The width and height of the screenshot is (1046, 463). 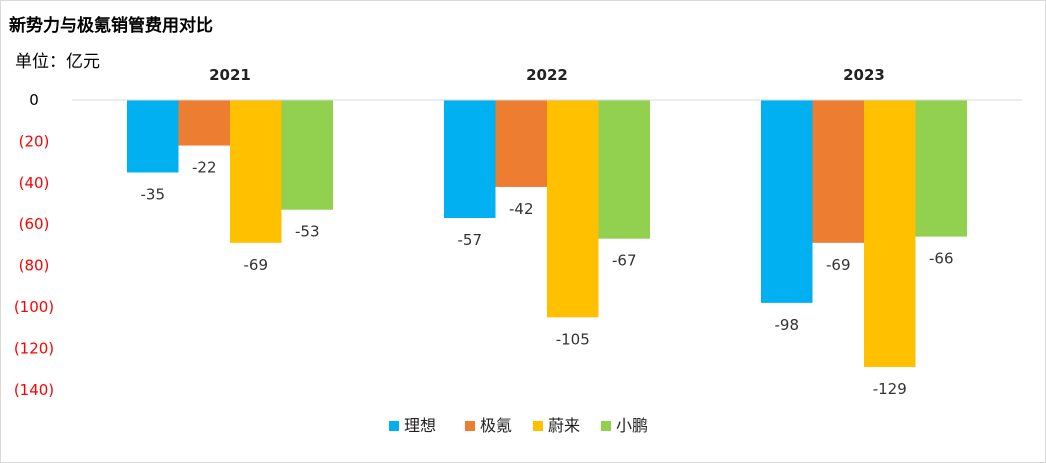 What do you see at coordinates (420, 425) in the screenshot?
I see `legend-label: 理想` at bounding box center [420, 425].